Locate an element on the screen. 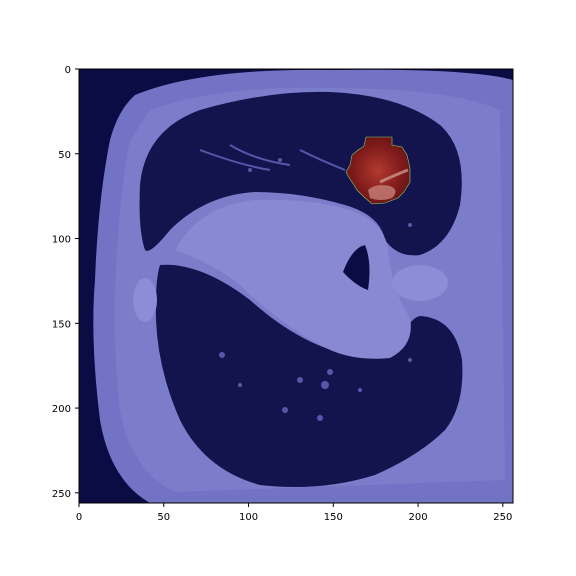  y-tick-label: 250 is located at coordinates (61, 494).